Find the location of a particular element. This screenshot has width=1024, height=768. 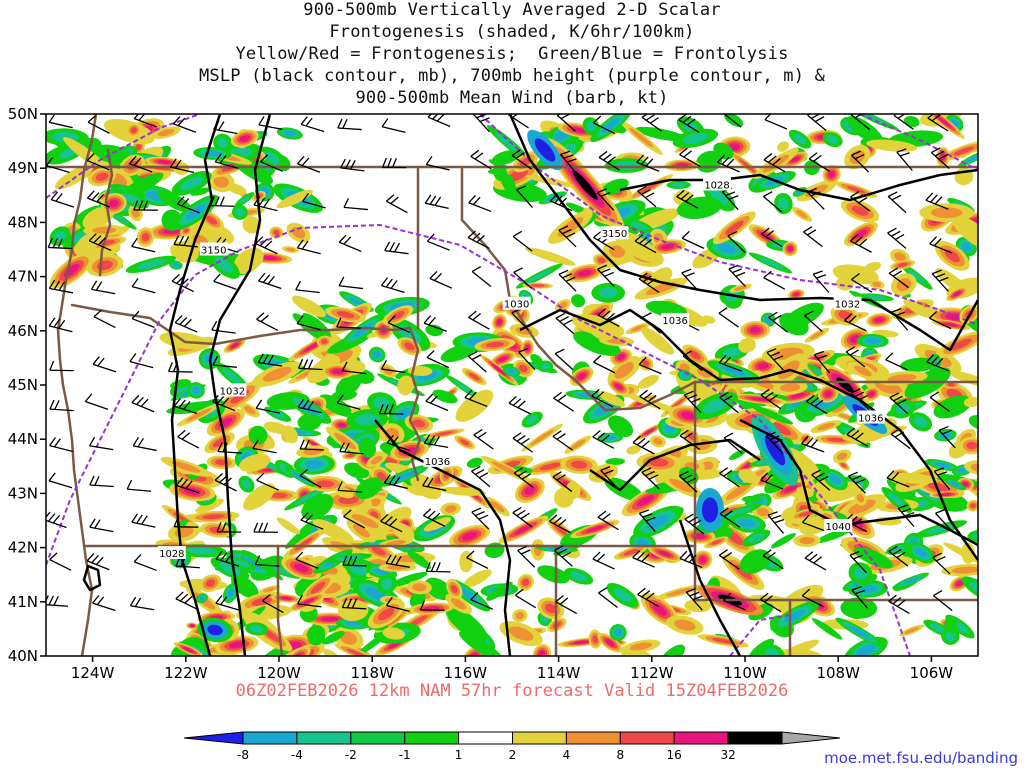

mslp-label: 1036 is located at coordinates (870, 419).